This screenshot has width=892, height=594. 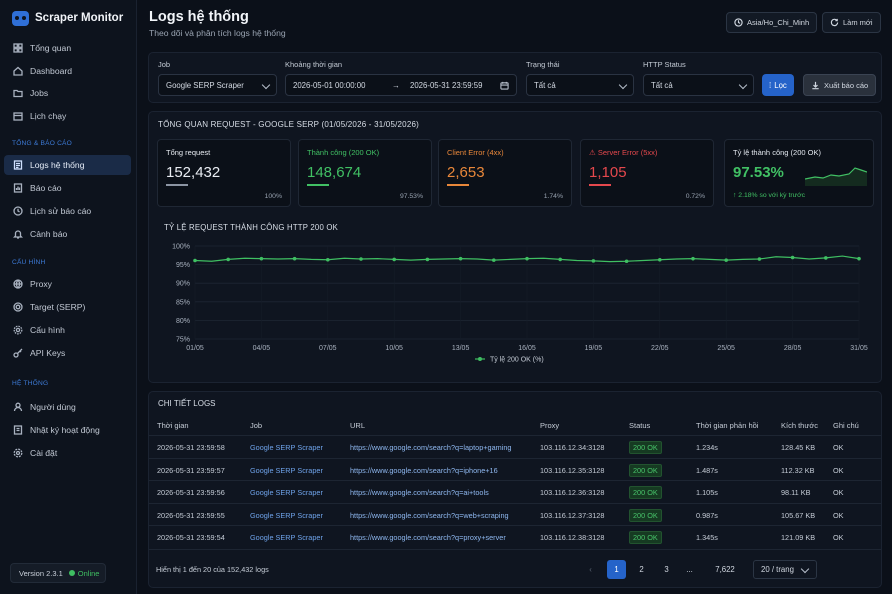 I want to click on sidebar-item-reports-3: Cảnh báo, so click(x=67, y=234).